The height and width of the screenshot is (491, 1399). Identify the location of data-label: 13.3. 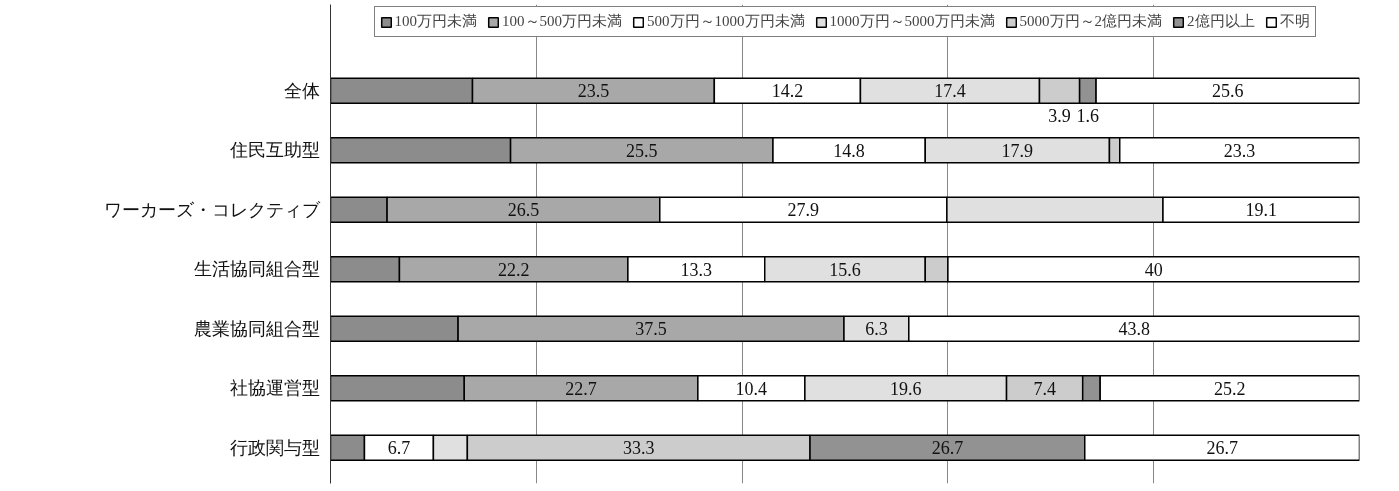
(696, 269).